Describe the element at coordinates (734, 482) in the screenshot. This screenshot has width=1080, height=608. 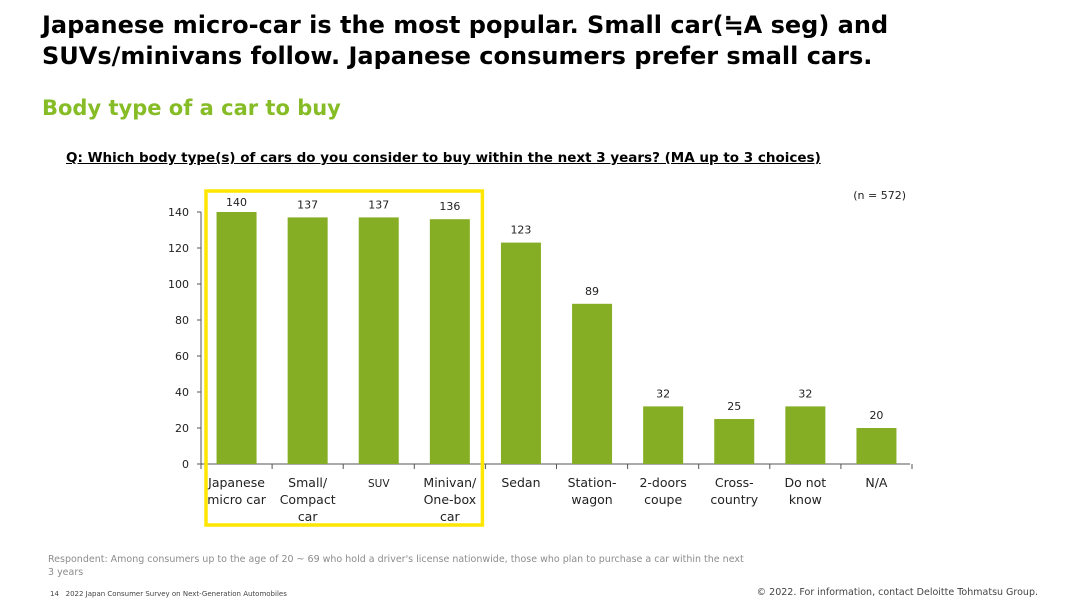
I see `category-label: Cross-` at that location.